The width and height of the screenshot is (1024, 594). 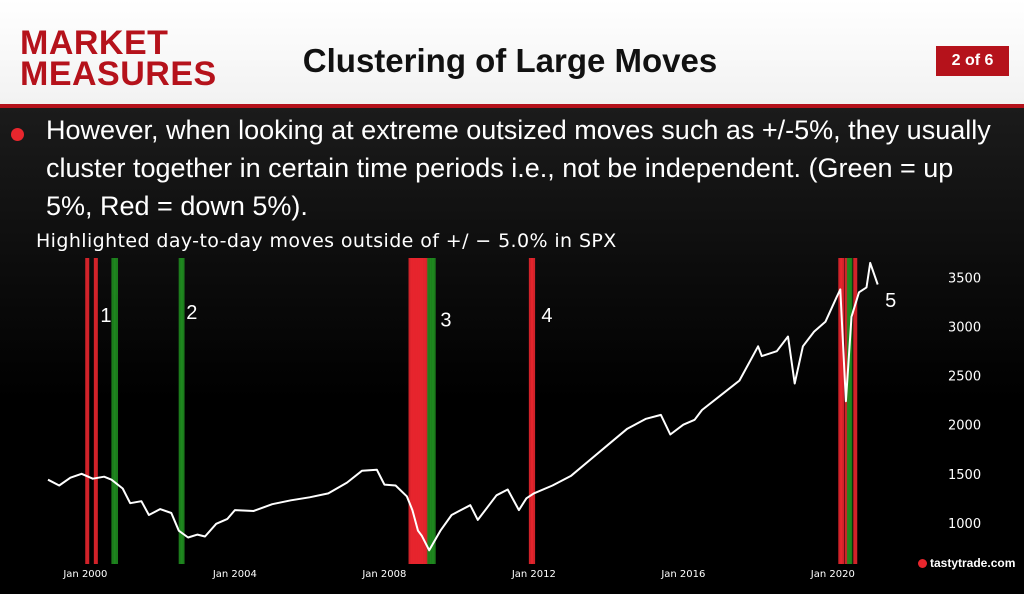 I want to click on logo-line-1: MARKET, so click(x=94, y=43).